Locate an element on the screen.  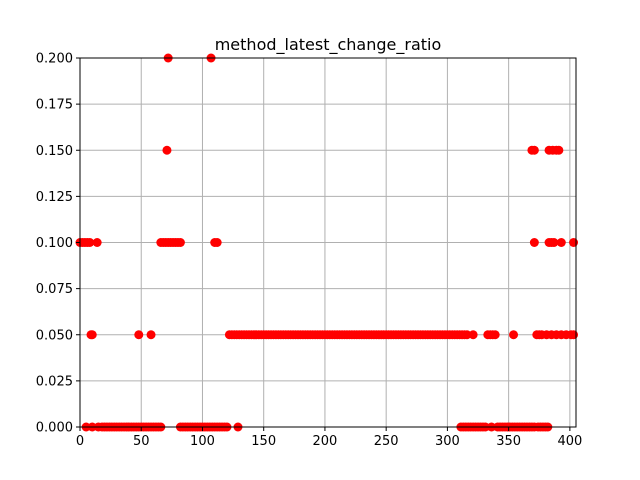
x-tick-label: 200 is located at coordinates (325, 441).